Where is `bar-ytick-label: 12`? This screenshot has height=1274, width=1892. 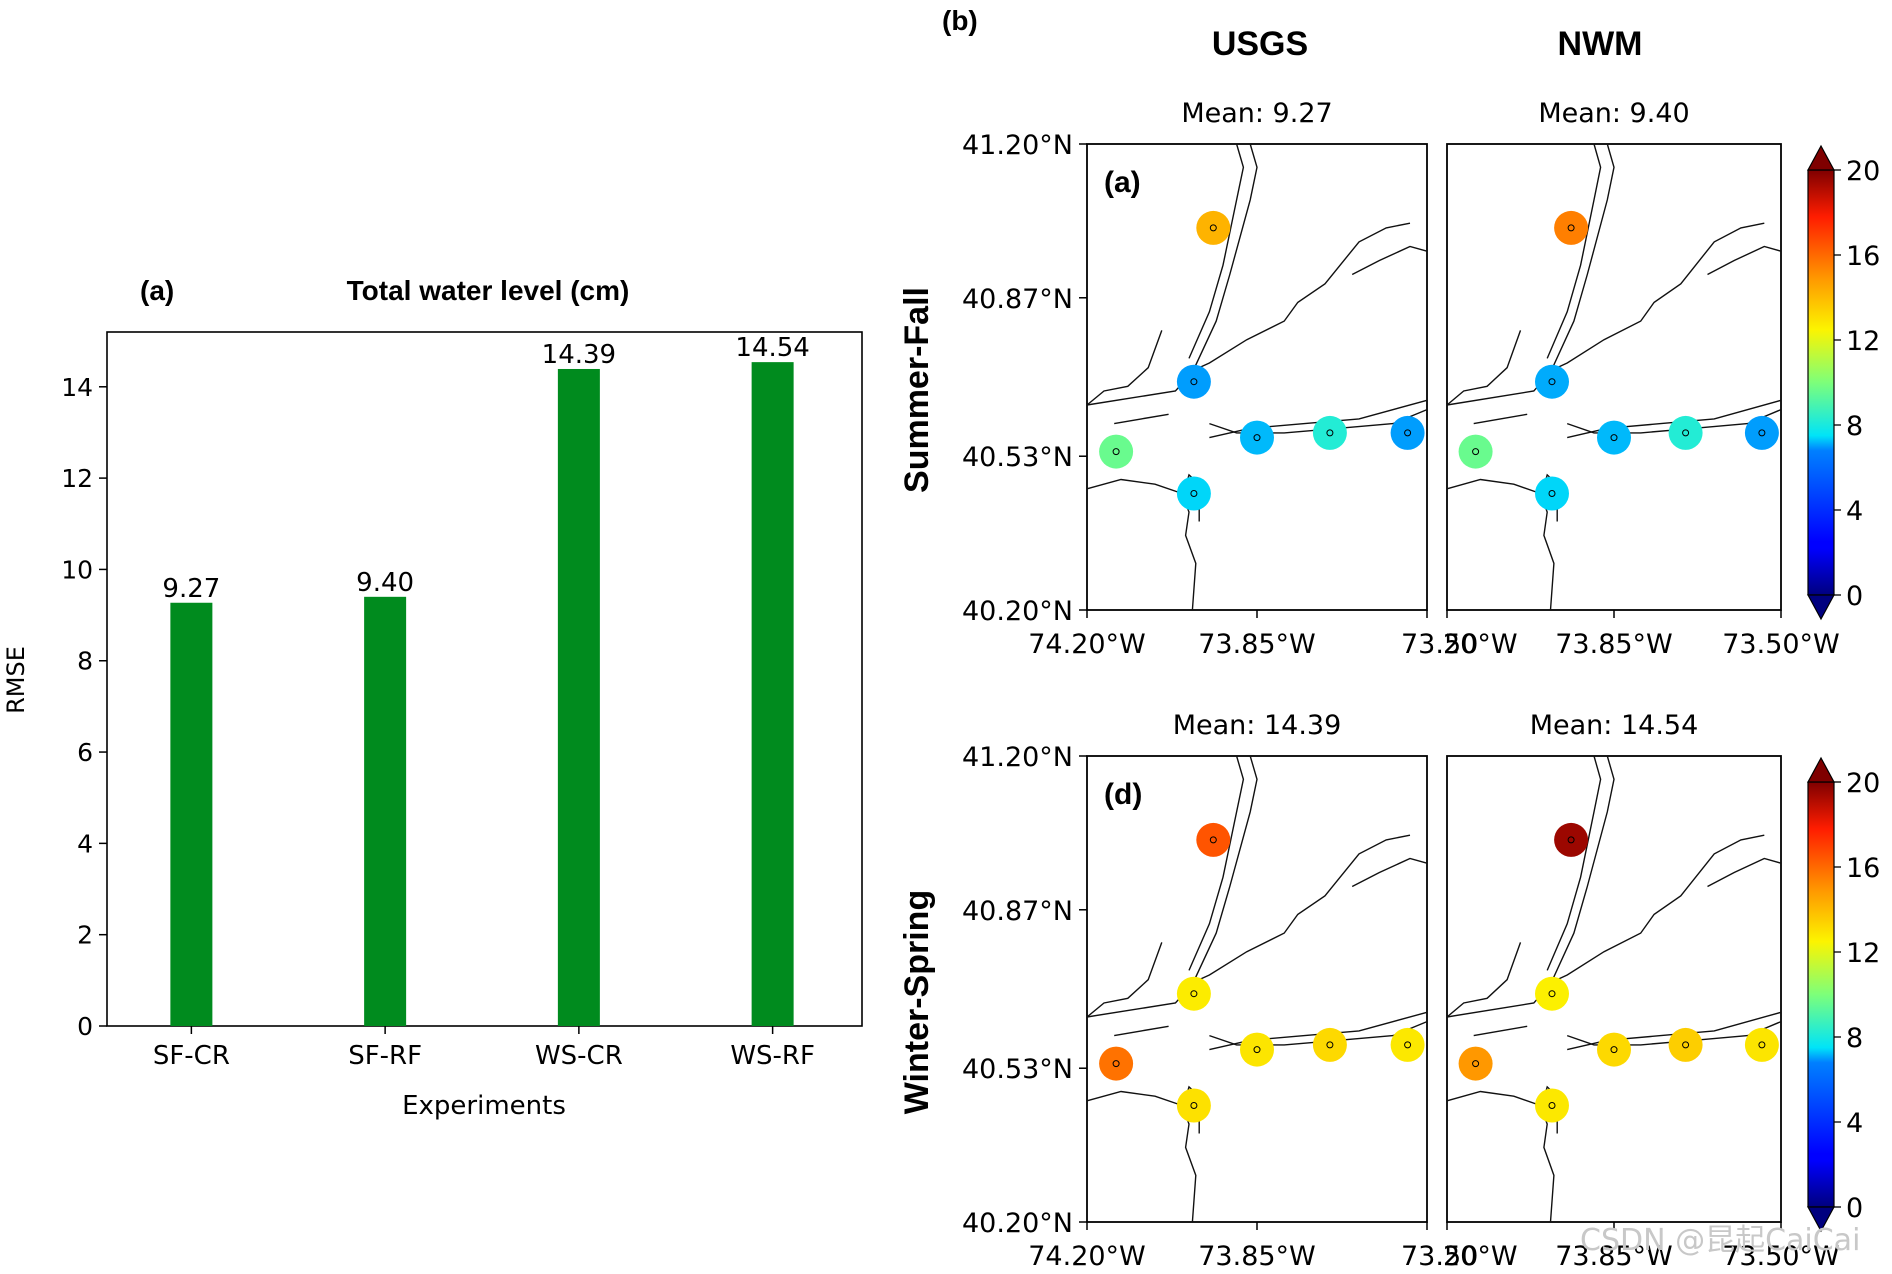 bar-ytick-label: 12 is located at coordinates (77, 478).